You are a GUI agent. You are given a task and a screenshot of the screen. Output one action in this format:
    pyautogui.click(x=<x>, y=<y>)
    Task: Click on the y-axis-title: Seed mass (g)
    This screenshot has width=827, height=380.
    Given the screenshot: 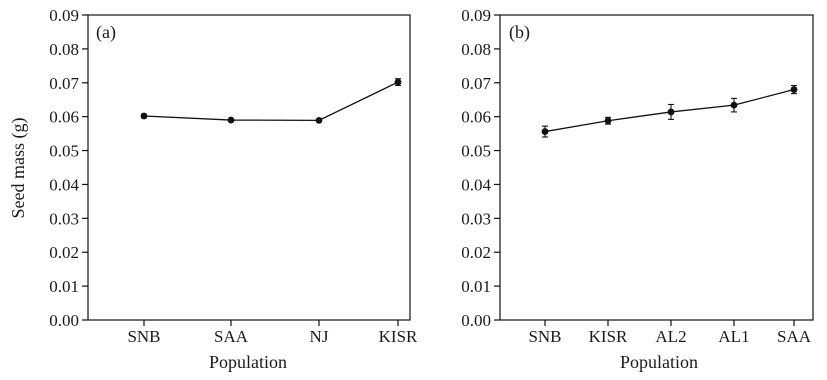 What is the action you would take?
    pyautogui.click(x=18, y=168)
    